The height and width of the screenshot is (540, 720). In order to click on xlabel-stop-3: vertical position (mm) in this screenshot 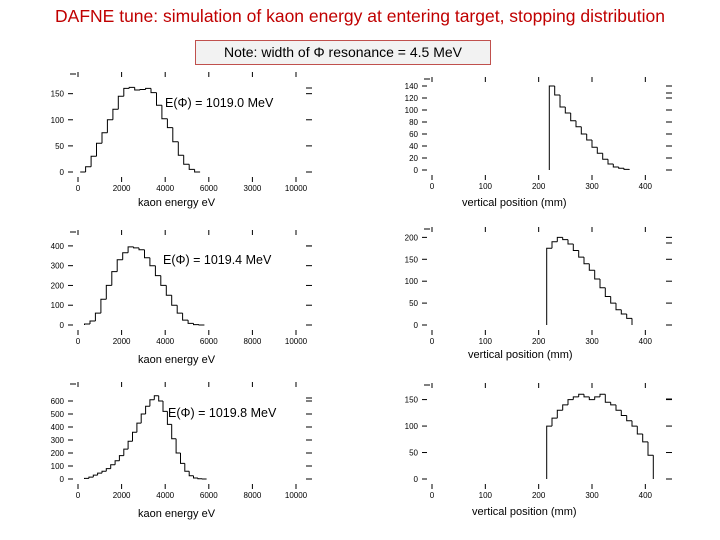, I will do `click(524, 512)`.